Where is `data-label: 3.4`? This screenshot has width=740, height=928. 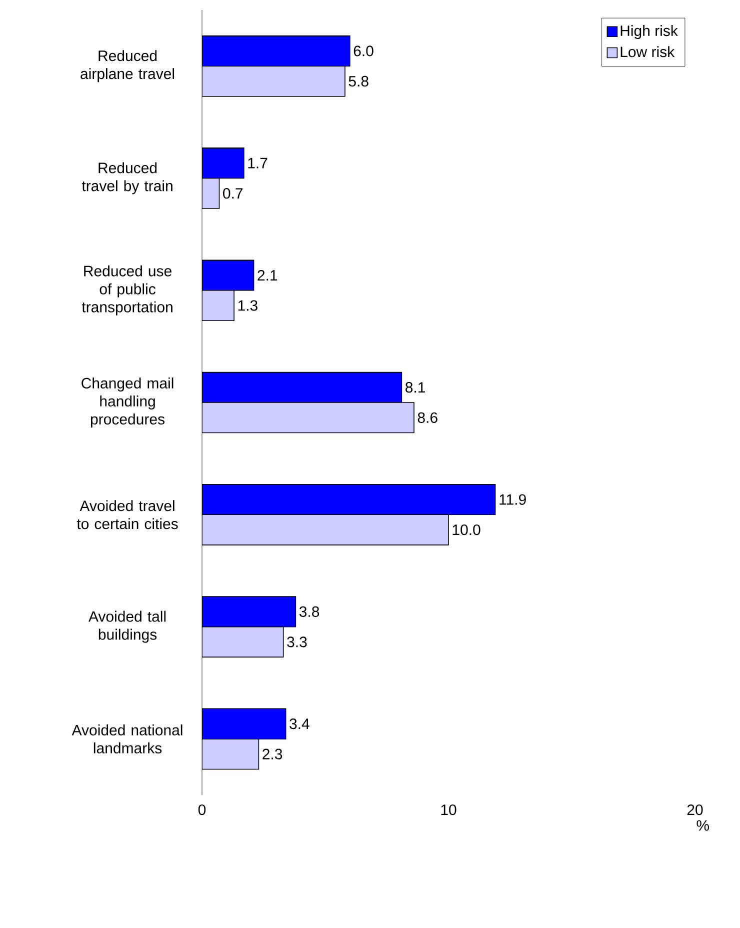
data-label: 3.4 is located at coordinates (300, 724).